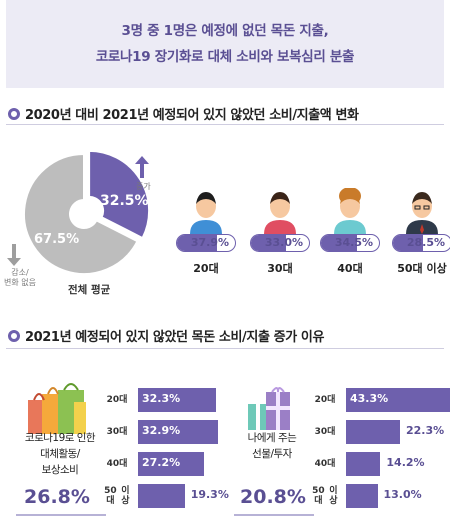 Image resolution: width=450 pixels, height=520 pixels. What do you see at coordinates (192, 115) in the screenshot?
I see `section-1-title-text: 2020년 대비 2021년 예정되어 있지 않았던 소비/지출액 변화` at bounding box center [192, 115].